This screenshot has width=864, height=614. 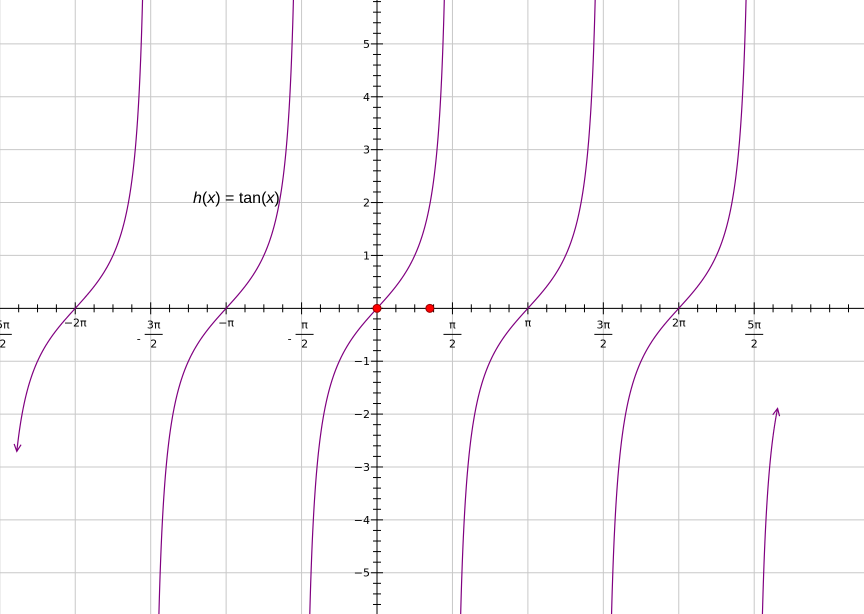 I want to click on function-label: h(x) = tan(x), so click(x=236, y=198).